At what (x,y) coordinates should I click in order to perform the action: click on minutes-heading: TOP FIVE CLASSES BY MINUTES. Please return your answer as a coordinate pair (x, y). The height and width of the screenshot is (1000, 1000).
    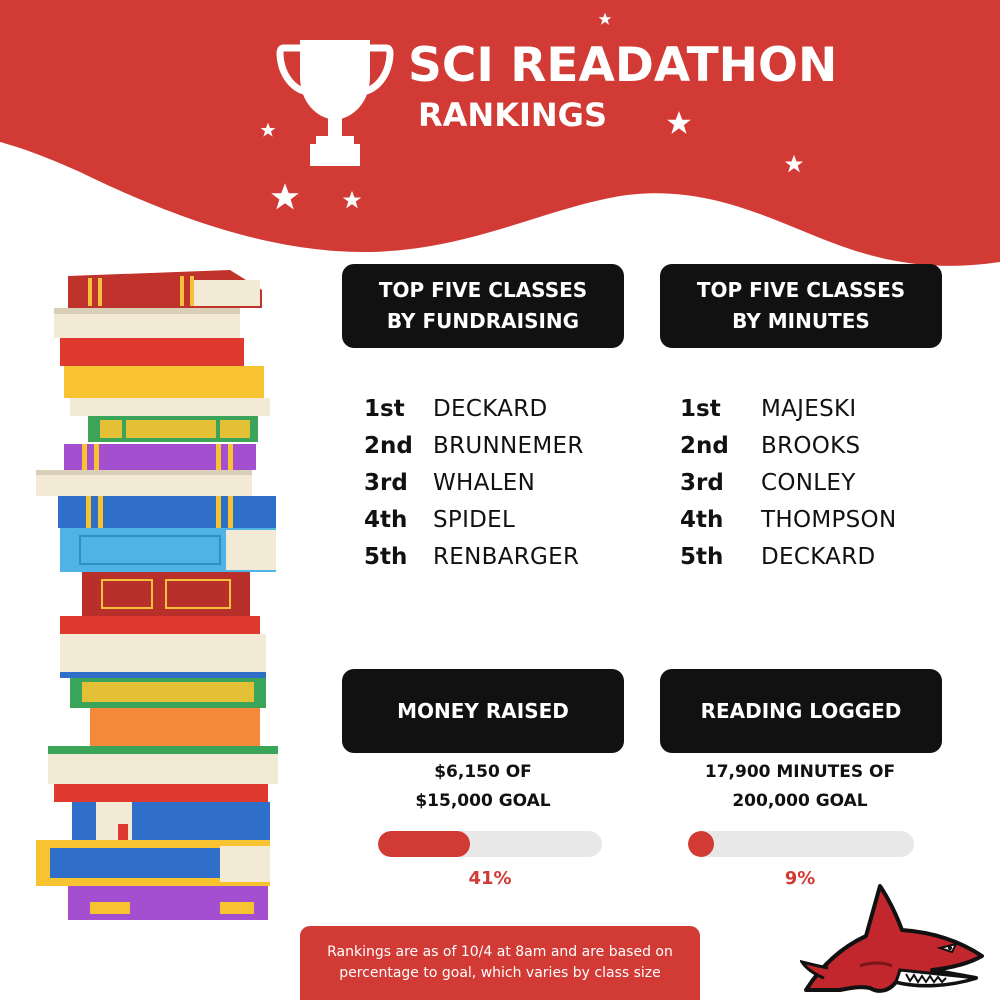
    Looking at the image, I should click on (801, 306).